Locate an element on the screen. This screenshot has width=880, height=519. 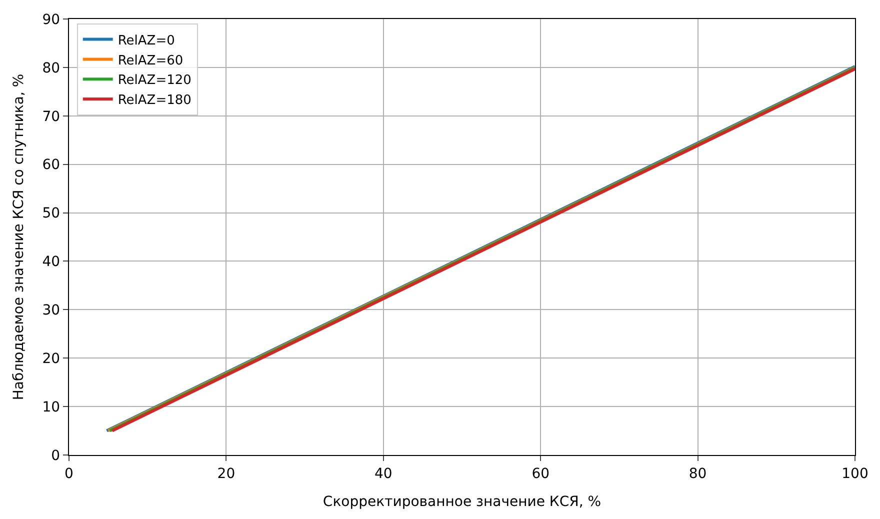
y-tick-label: 50 is located at coordinates (51, 214).